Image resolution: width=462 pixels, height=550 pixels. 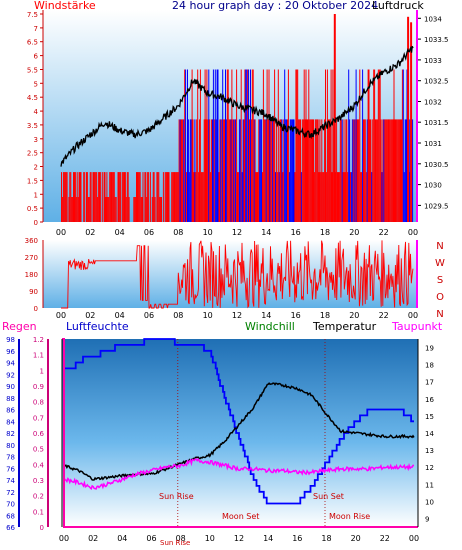 I want to click on humidity-tick-label: 98, so click(x=10, y=340).